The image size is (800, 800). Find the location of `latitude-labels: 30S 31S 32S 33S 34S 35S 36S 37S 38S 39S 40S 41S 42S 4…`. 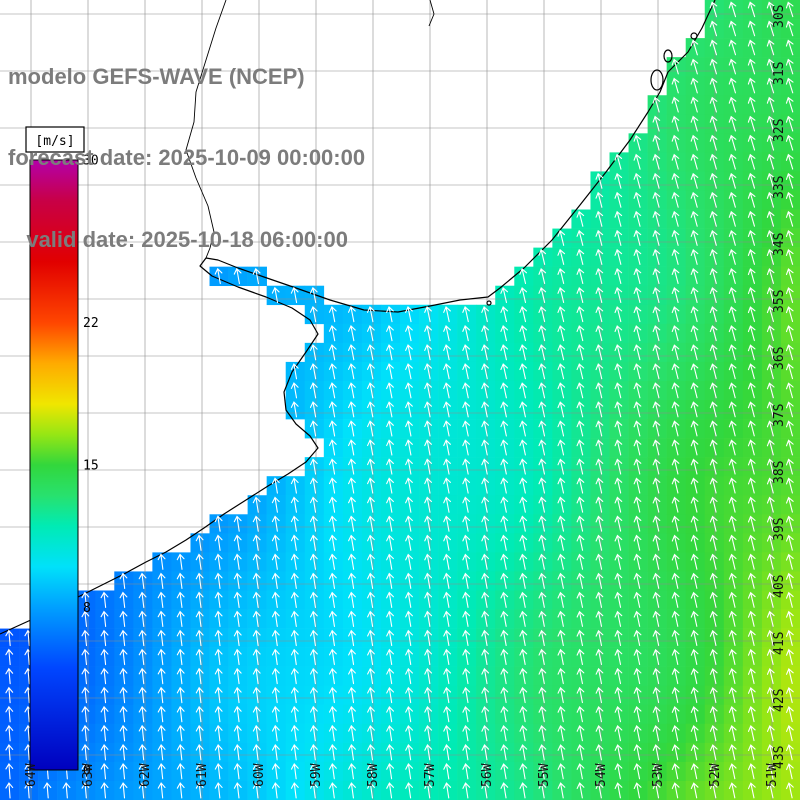

latitude-labels: 30S 31S 32S 33S 34S 35S 36S 37S 38S 39S 40S 41S 42S 4… is located at coordinates (779, 387).